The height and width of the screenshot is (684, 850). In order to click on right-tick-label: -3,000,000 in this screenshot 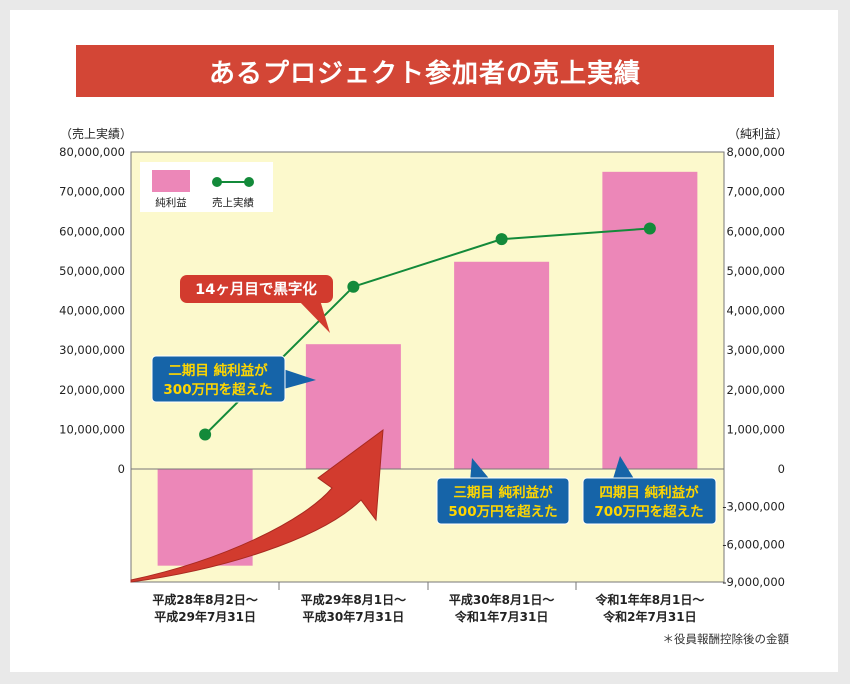, I will do `click(753, 507)`.